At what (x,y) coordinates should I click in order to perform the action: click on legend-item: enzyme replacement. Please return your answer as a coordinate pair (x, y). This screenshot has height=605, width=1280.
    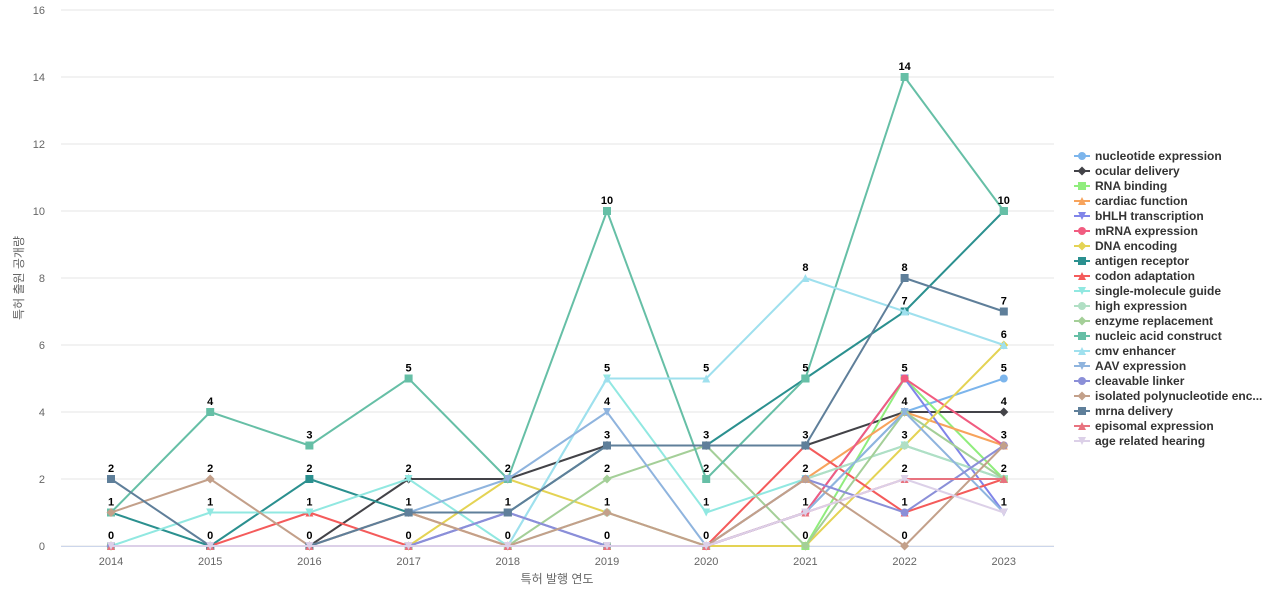
    Looking at the image, I should click on (1143, 321).